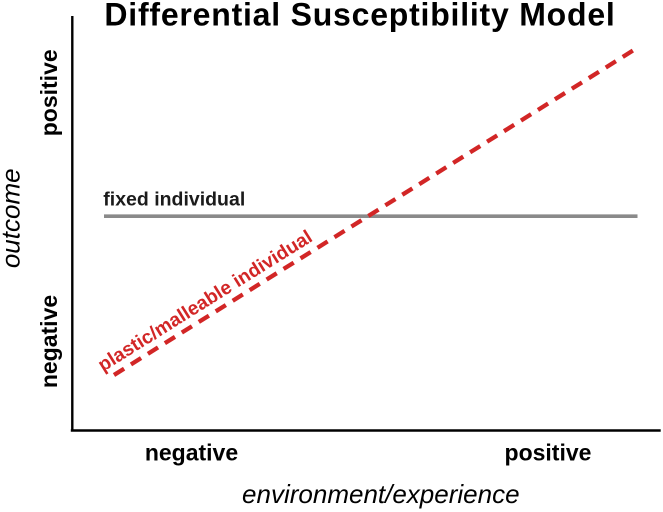  What do you see at coordinates (13, 218) in the screenshot?
I see `svg-text: outcome` at bounding box center [13, 218].